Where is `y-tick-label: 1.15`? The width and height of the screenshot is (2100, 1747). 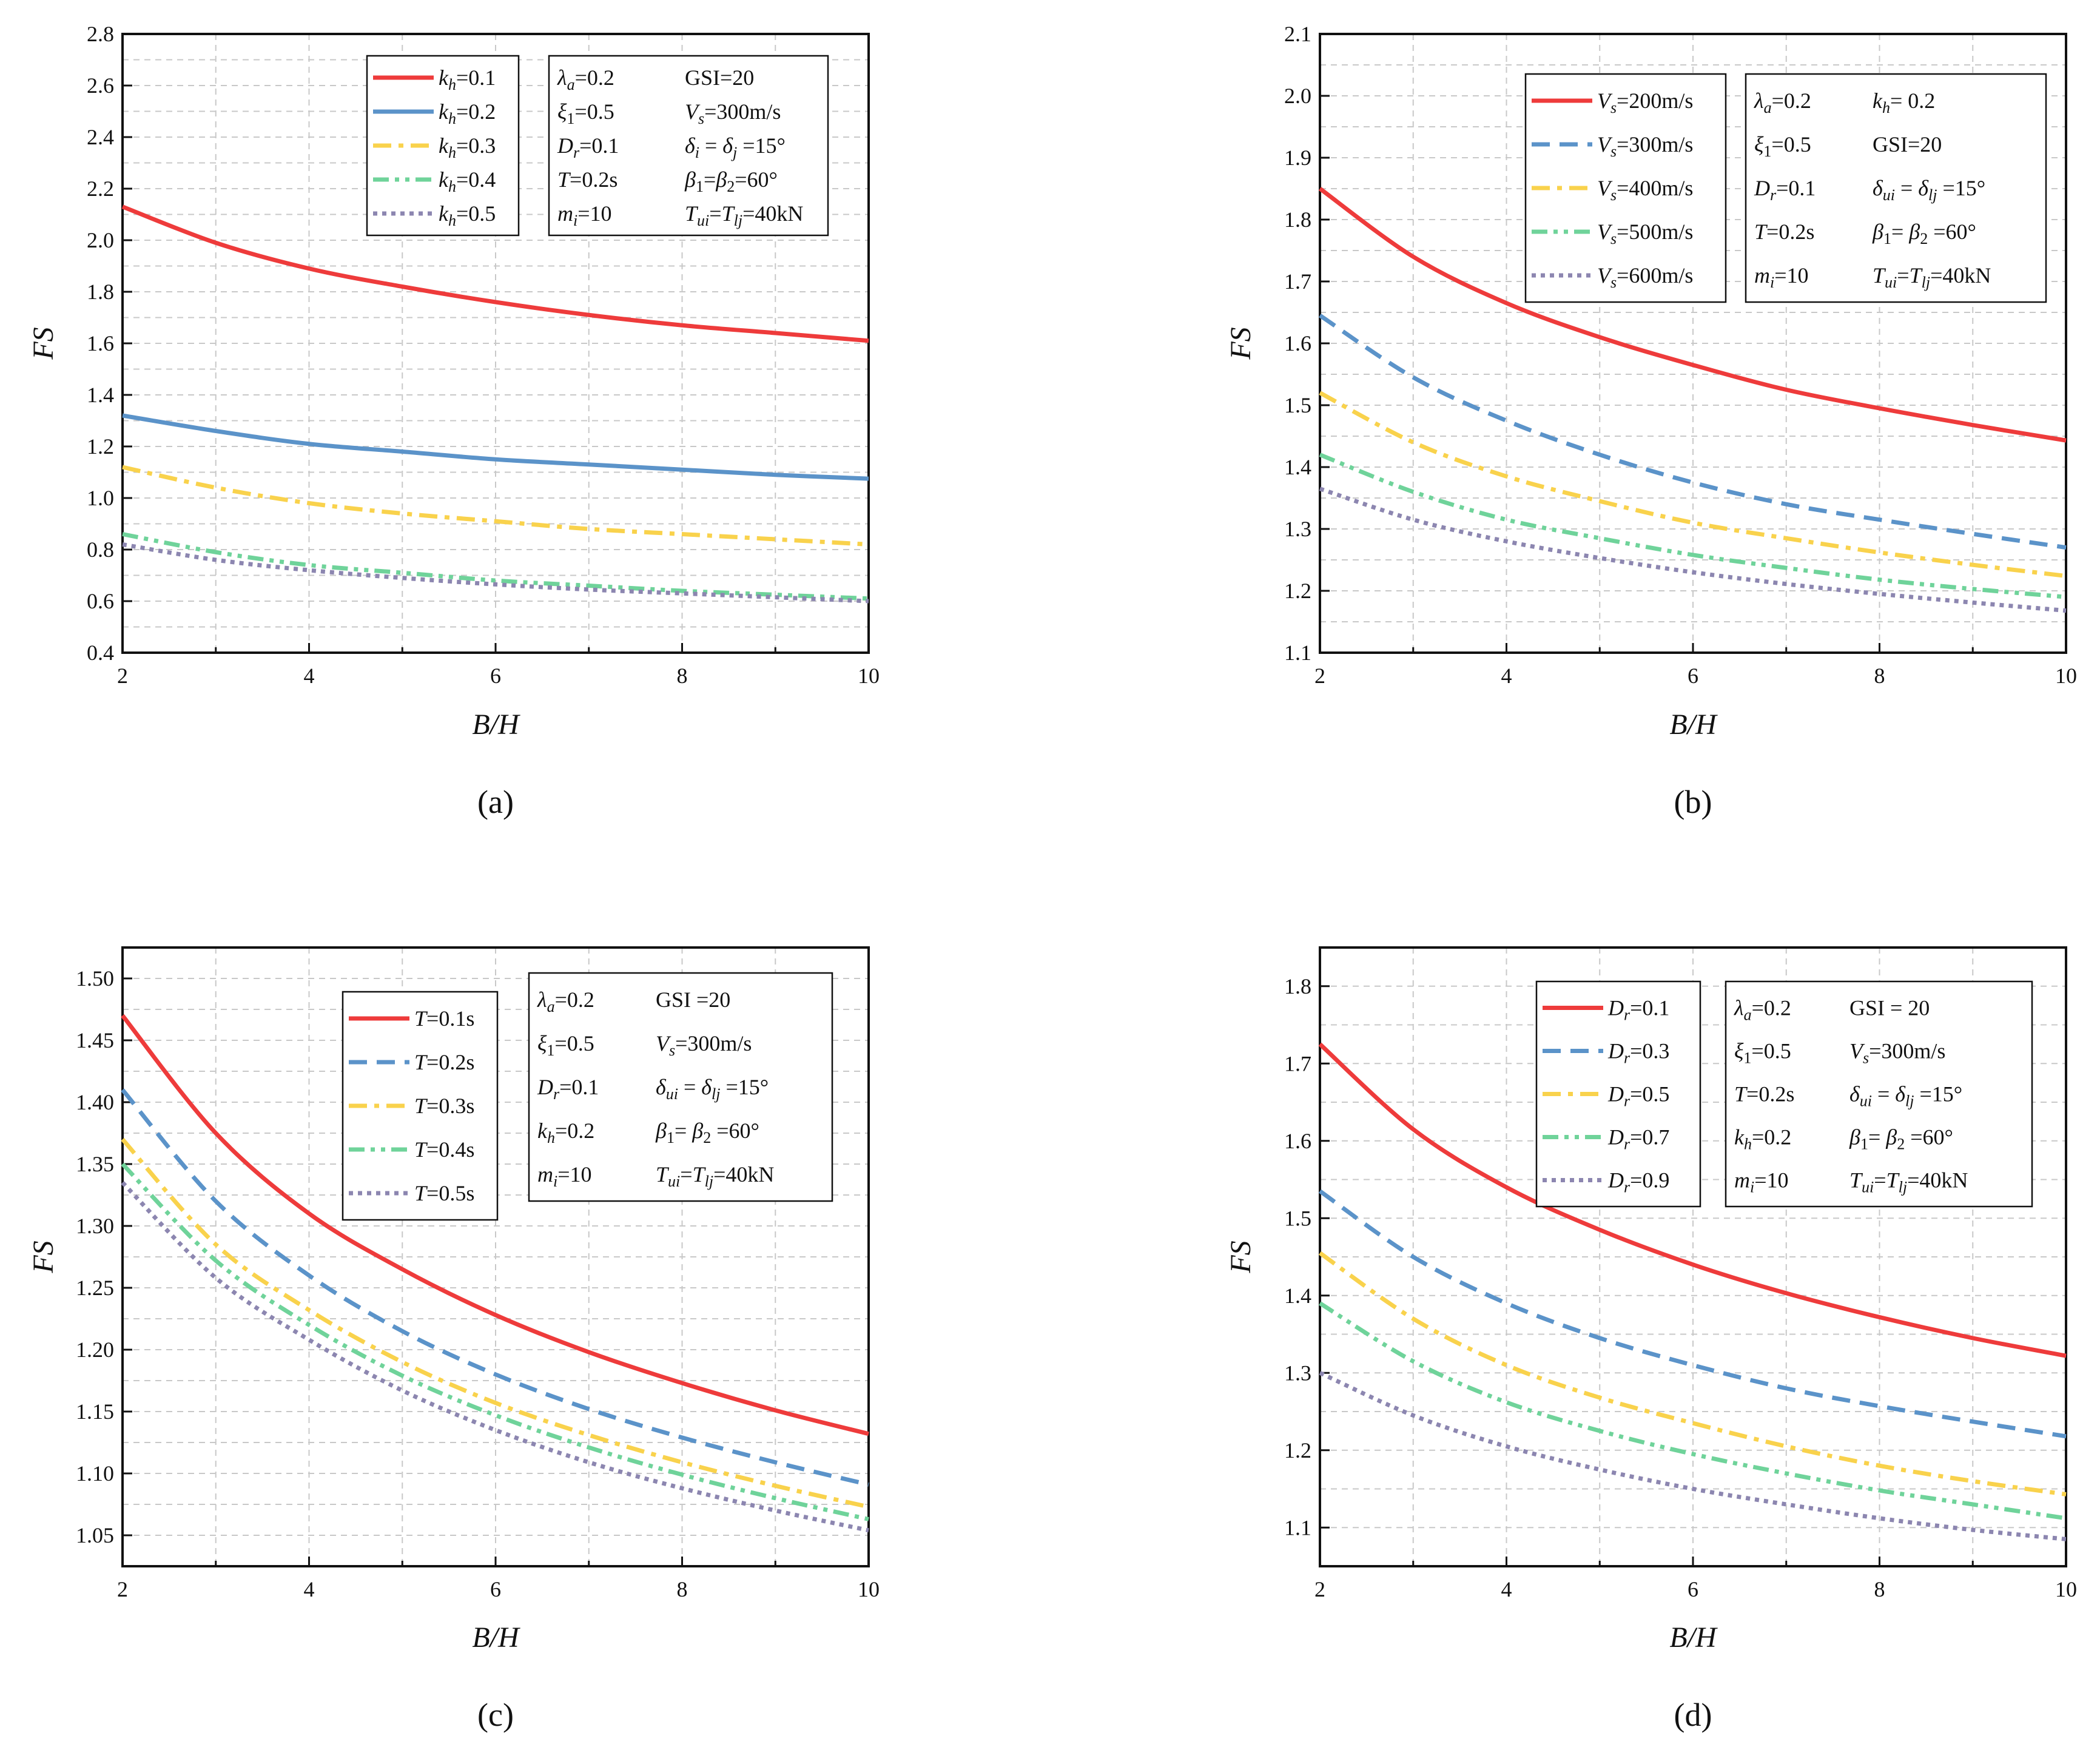 y-tick-label: 1.15 is located at coordinates (95, 1411).